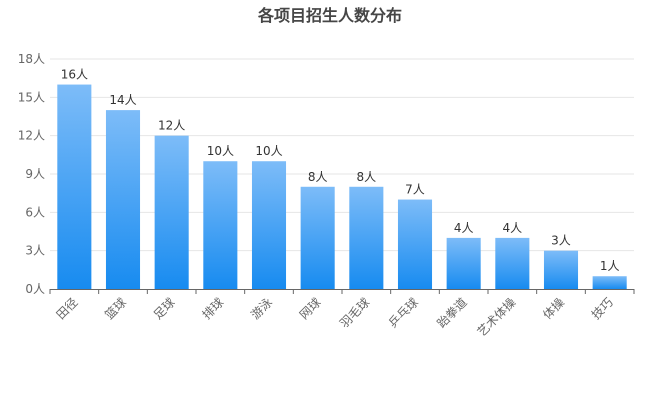  Describe the element at coordinates (403, 312) in the screenshot. I see `x-tick-label: 乒乓球` at that location.